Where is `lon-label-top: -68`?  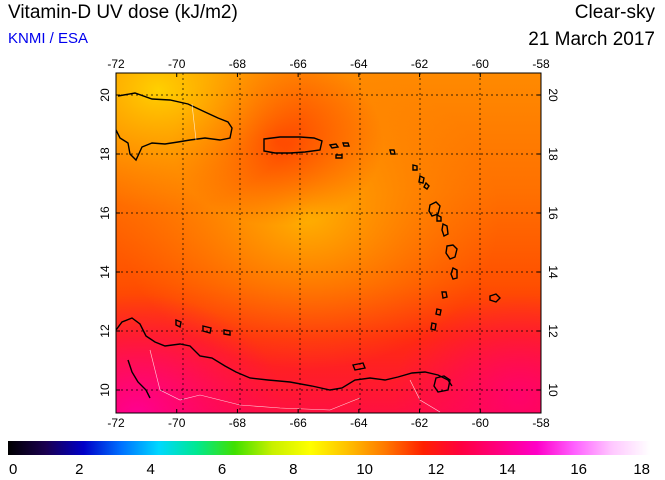 lon-label-top: -68 is located at coordinates (238, 64).